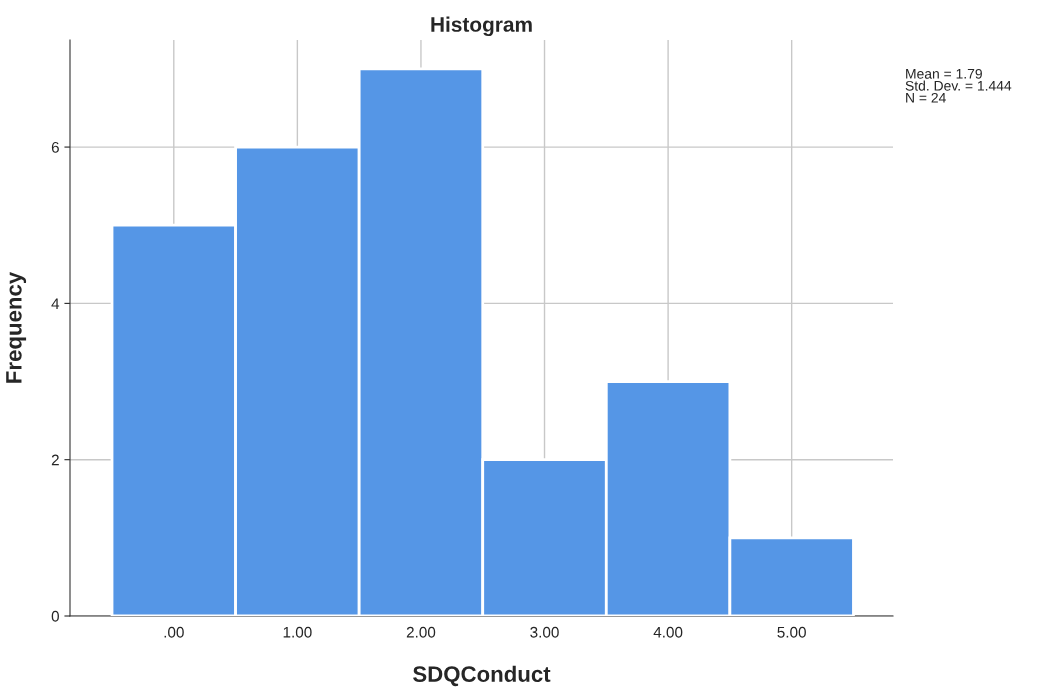 This screenshot has width=1041, height=689. Describe the element at coordinates (668, 632) in the screenshot. I see `x-tick-label: 4.00` at that location.